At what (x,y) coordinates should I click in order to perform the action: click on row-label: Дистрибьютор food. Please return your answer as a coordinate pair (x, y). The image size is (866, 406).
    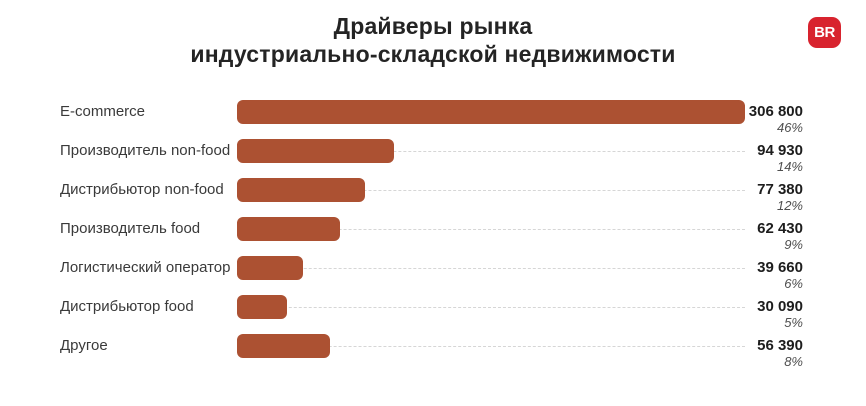
    Looking at the image, I should click on (127, 306).